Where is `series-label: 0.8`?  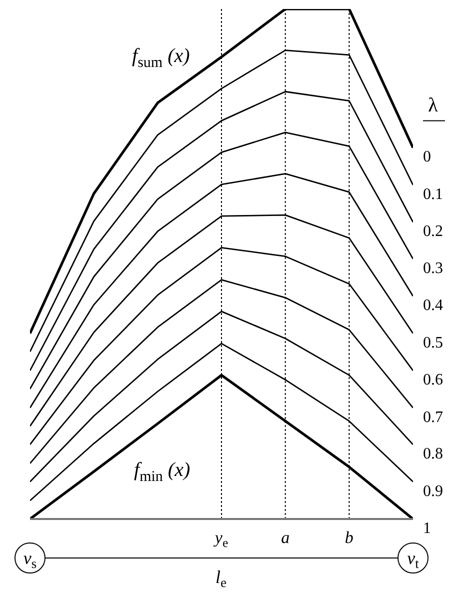
series-label: 0.8 is located at coordinates (433, 454).